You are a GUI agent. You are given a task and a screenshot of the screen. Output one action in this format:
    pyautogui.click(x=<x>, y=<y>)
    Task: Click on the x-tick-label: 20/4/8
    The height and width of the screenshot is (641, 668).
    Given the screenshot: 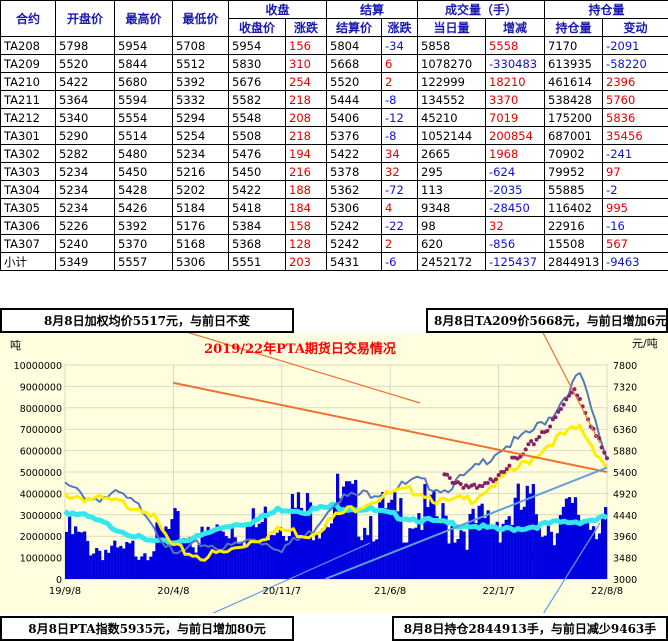 What is the action you would take?
    pyautogui.click(x=173, y=591)
    